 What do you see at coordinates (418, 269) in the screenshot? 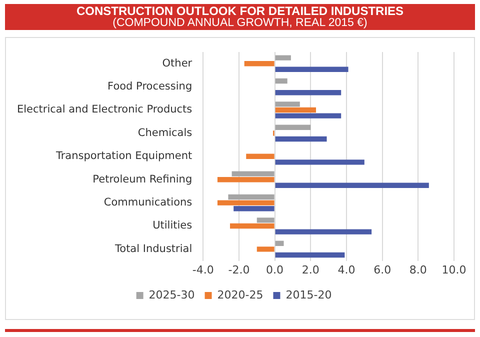
I see `x-tick-label: 8.0` at bounding box center [418, 269].